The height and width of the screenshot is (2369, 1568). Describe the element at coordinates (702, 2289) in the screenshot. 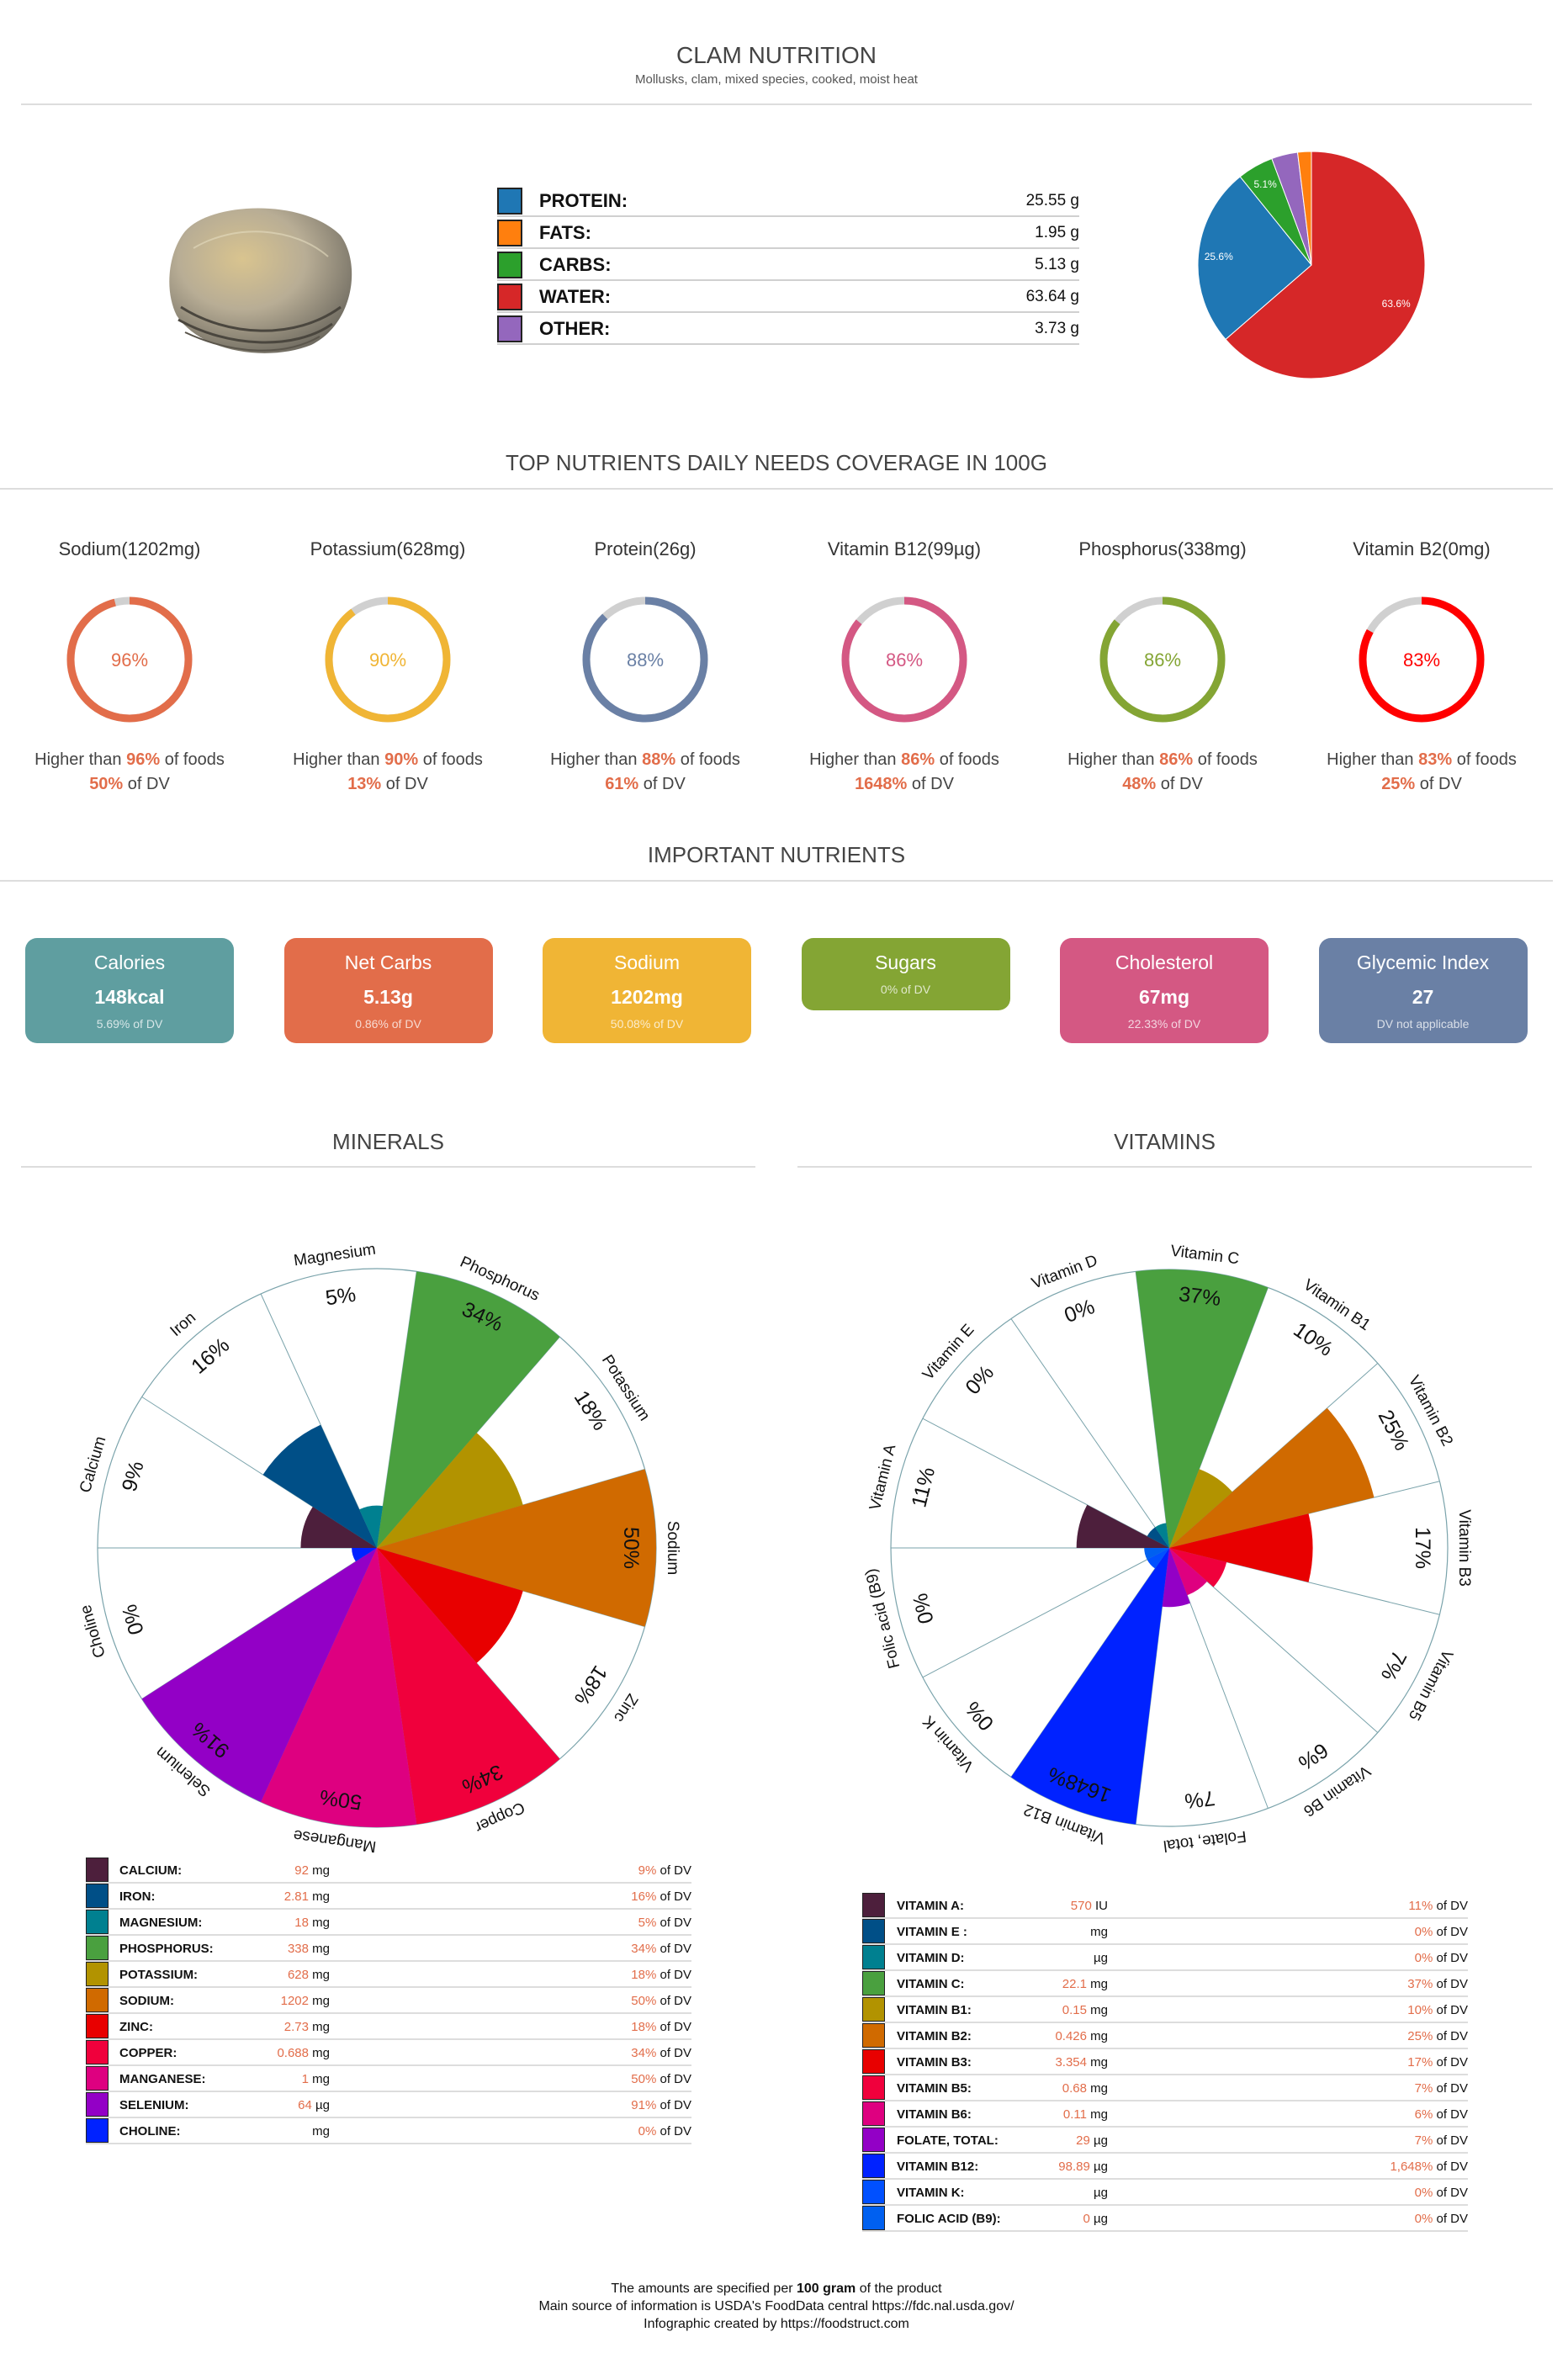

I see `footer-text: The amounts are specified per` at that location.